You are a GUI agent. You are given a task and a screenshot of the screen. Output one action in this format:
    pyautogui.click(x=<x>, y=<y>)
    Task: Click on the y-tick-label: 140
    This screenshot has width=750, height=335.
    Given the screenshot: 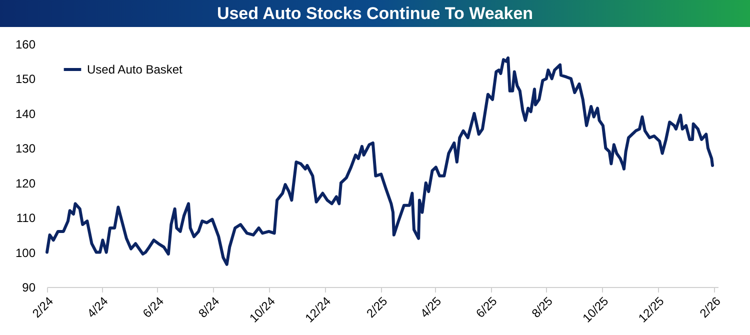 What is the action you would take?
    pyautogui.click(x=25, y=113)
    